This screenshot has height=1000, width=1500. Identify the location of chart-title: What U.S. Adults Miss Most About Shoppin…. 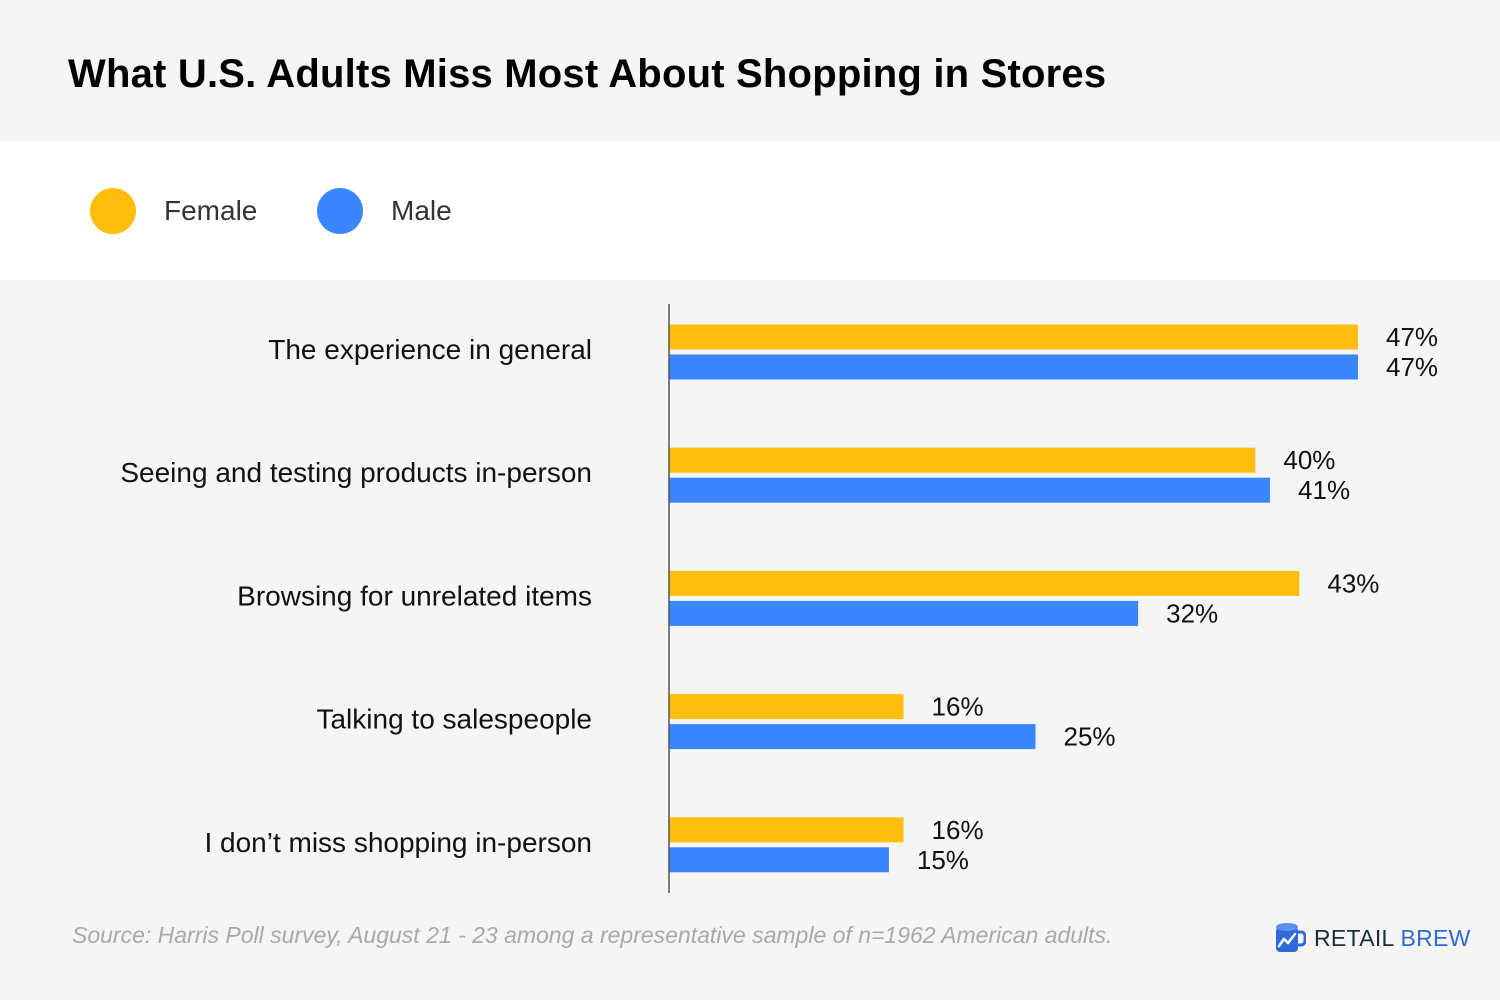
(587, 74).